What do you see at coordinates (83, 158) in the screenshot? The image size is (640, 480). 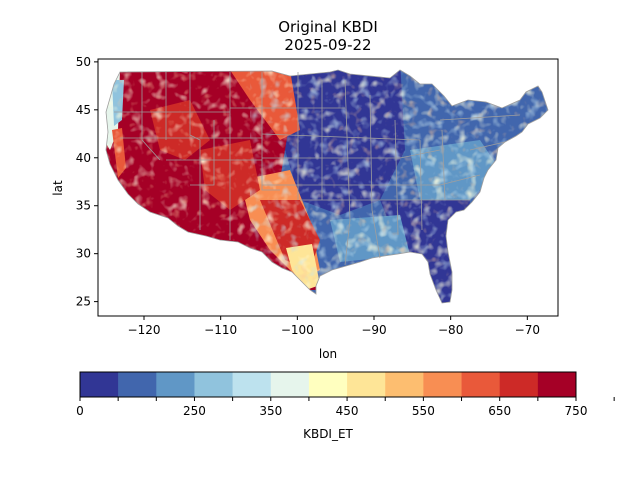 I see `y-tick-label: 40` at bounding box center [83, 158].